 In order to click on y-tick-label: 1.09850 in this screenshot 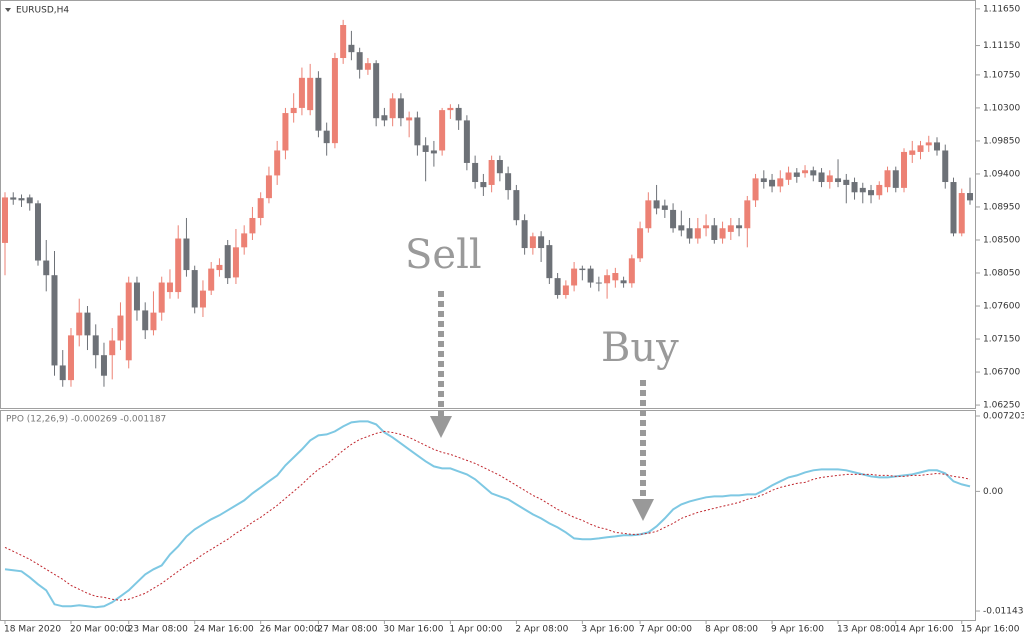, I will do `click(1001, 141)`.